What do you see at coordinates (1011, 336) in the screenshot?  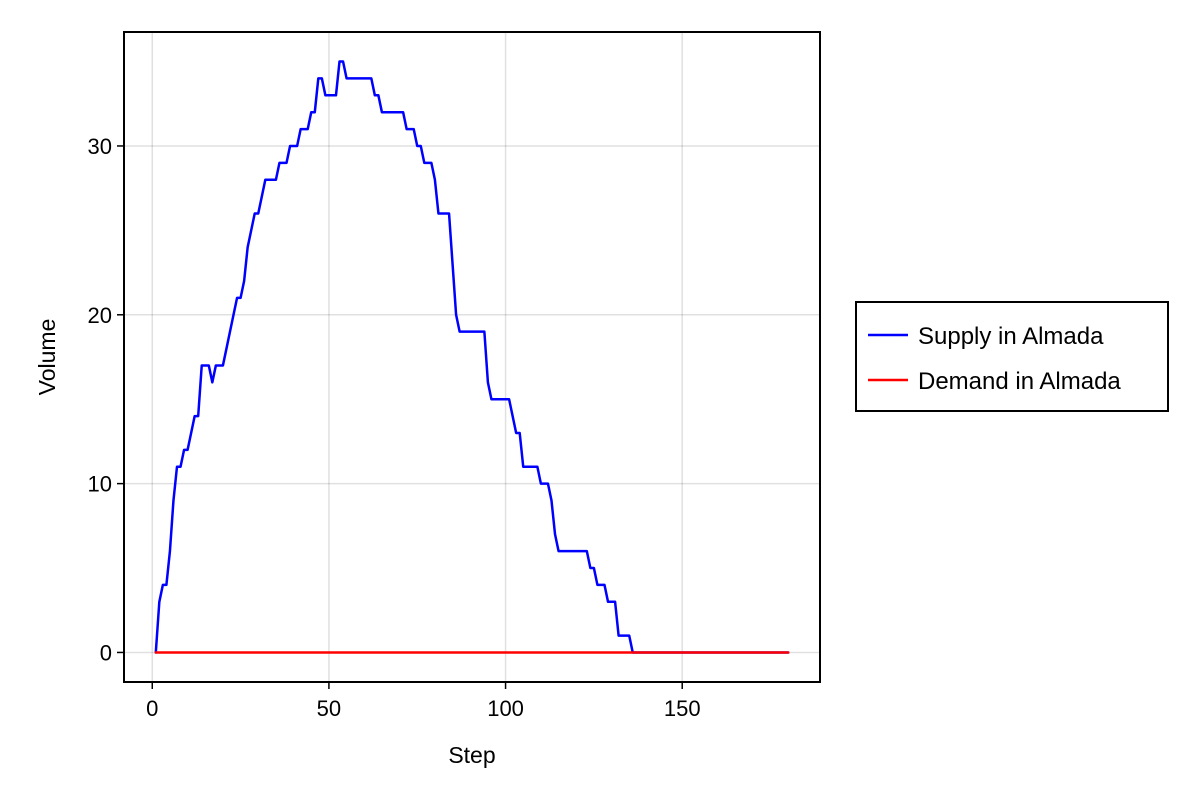 I see `legend-label-supply: Supply in Almada` at bounding box center [1011, 336].